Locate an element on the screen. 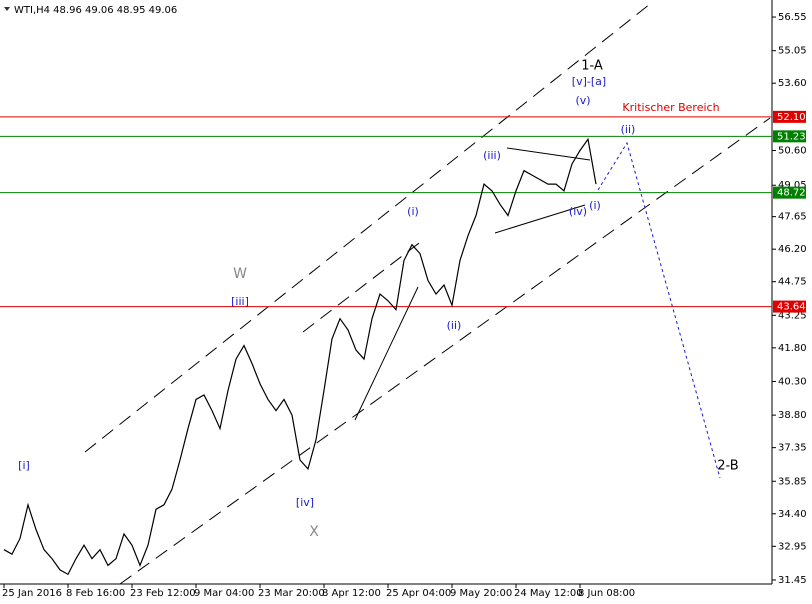 Image resolution: width=812 pixels, height=604 pixels. y-tick-label: 41.80 is located at coordinates (792, 348).